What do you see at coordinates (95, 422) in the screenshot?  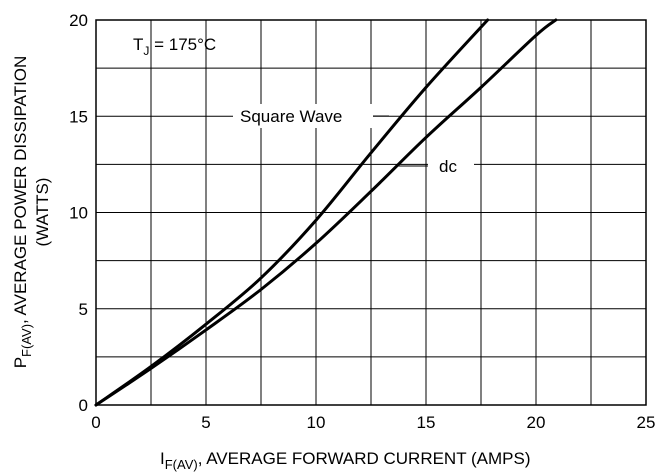 I see `x-tick-label: 0` at bounding box center [95, 422].